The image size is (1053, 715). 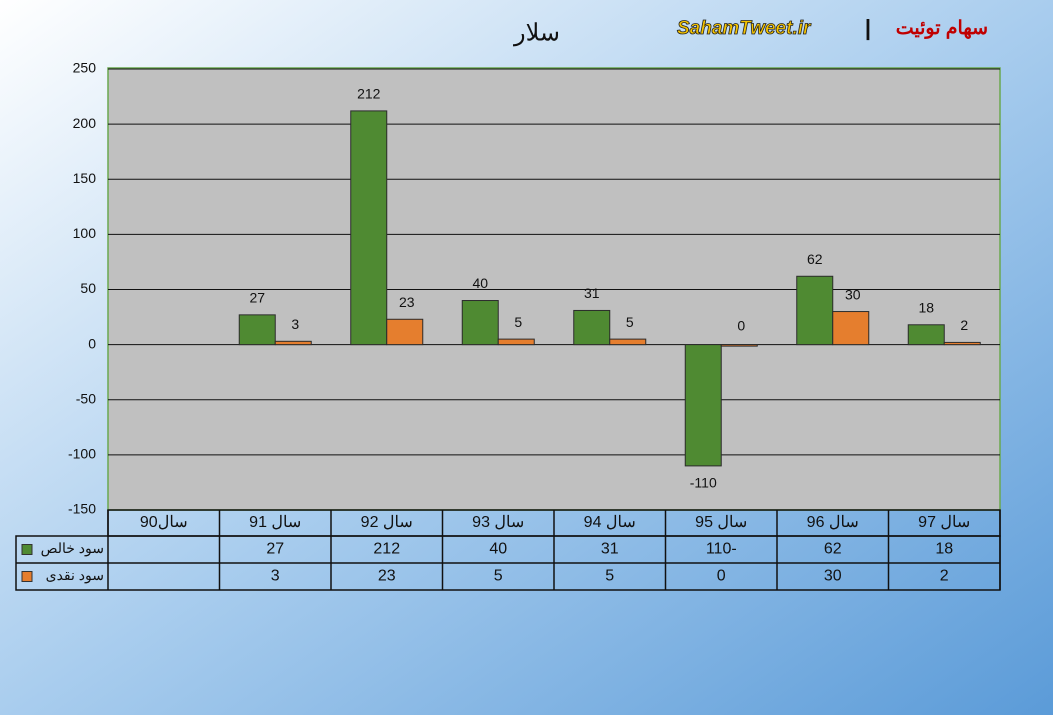 I want to click on data-label: 212, so click(x=369, y=94).